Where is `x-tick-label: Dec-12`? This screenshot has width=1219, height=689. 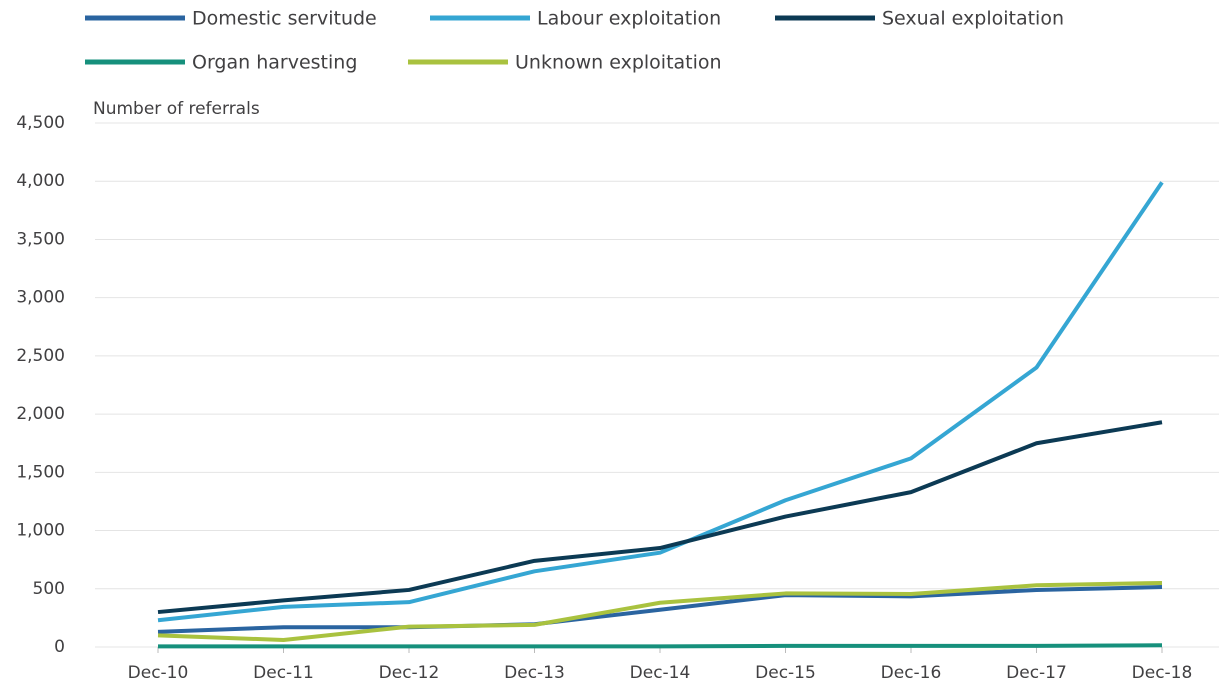 x-tick-label: Dec-12 is located at coordinates (409, 673).